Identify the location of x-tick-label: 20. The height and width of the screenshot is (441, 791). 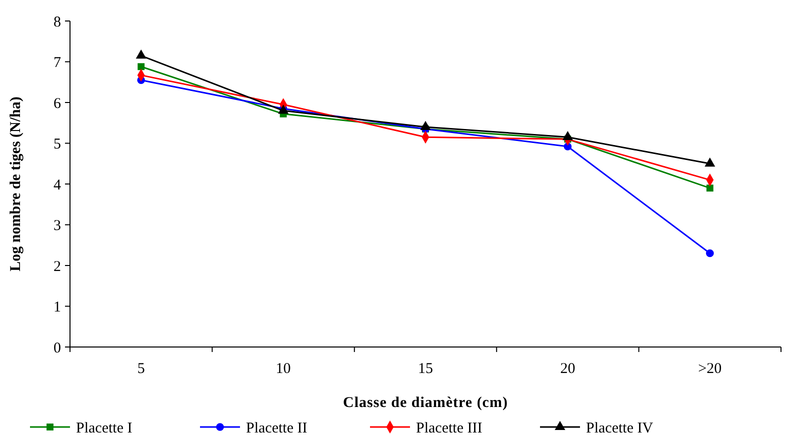
(568, 369).